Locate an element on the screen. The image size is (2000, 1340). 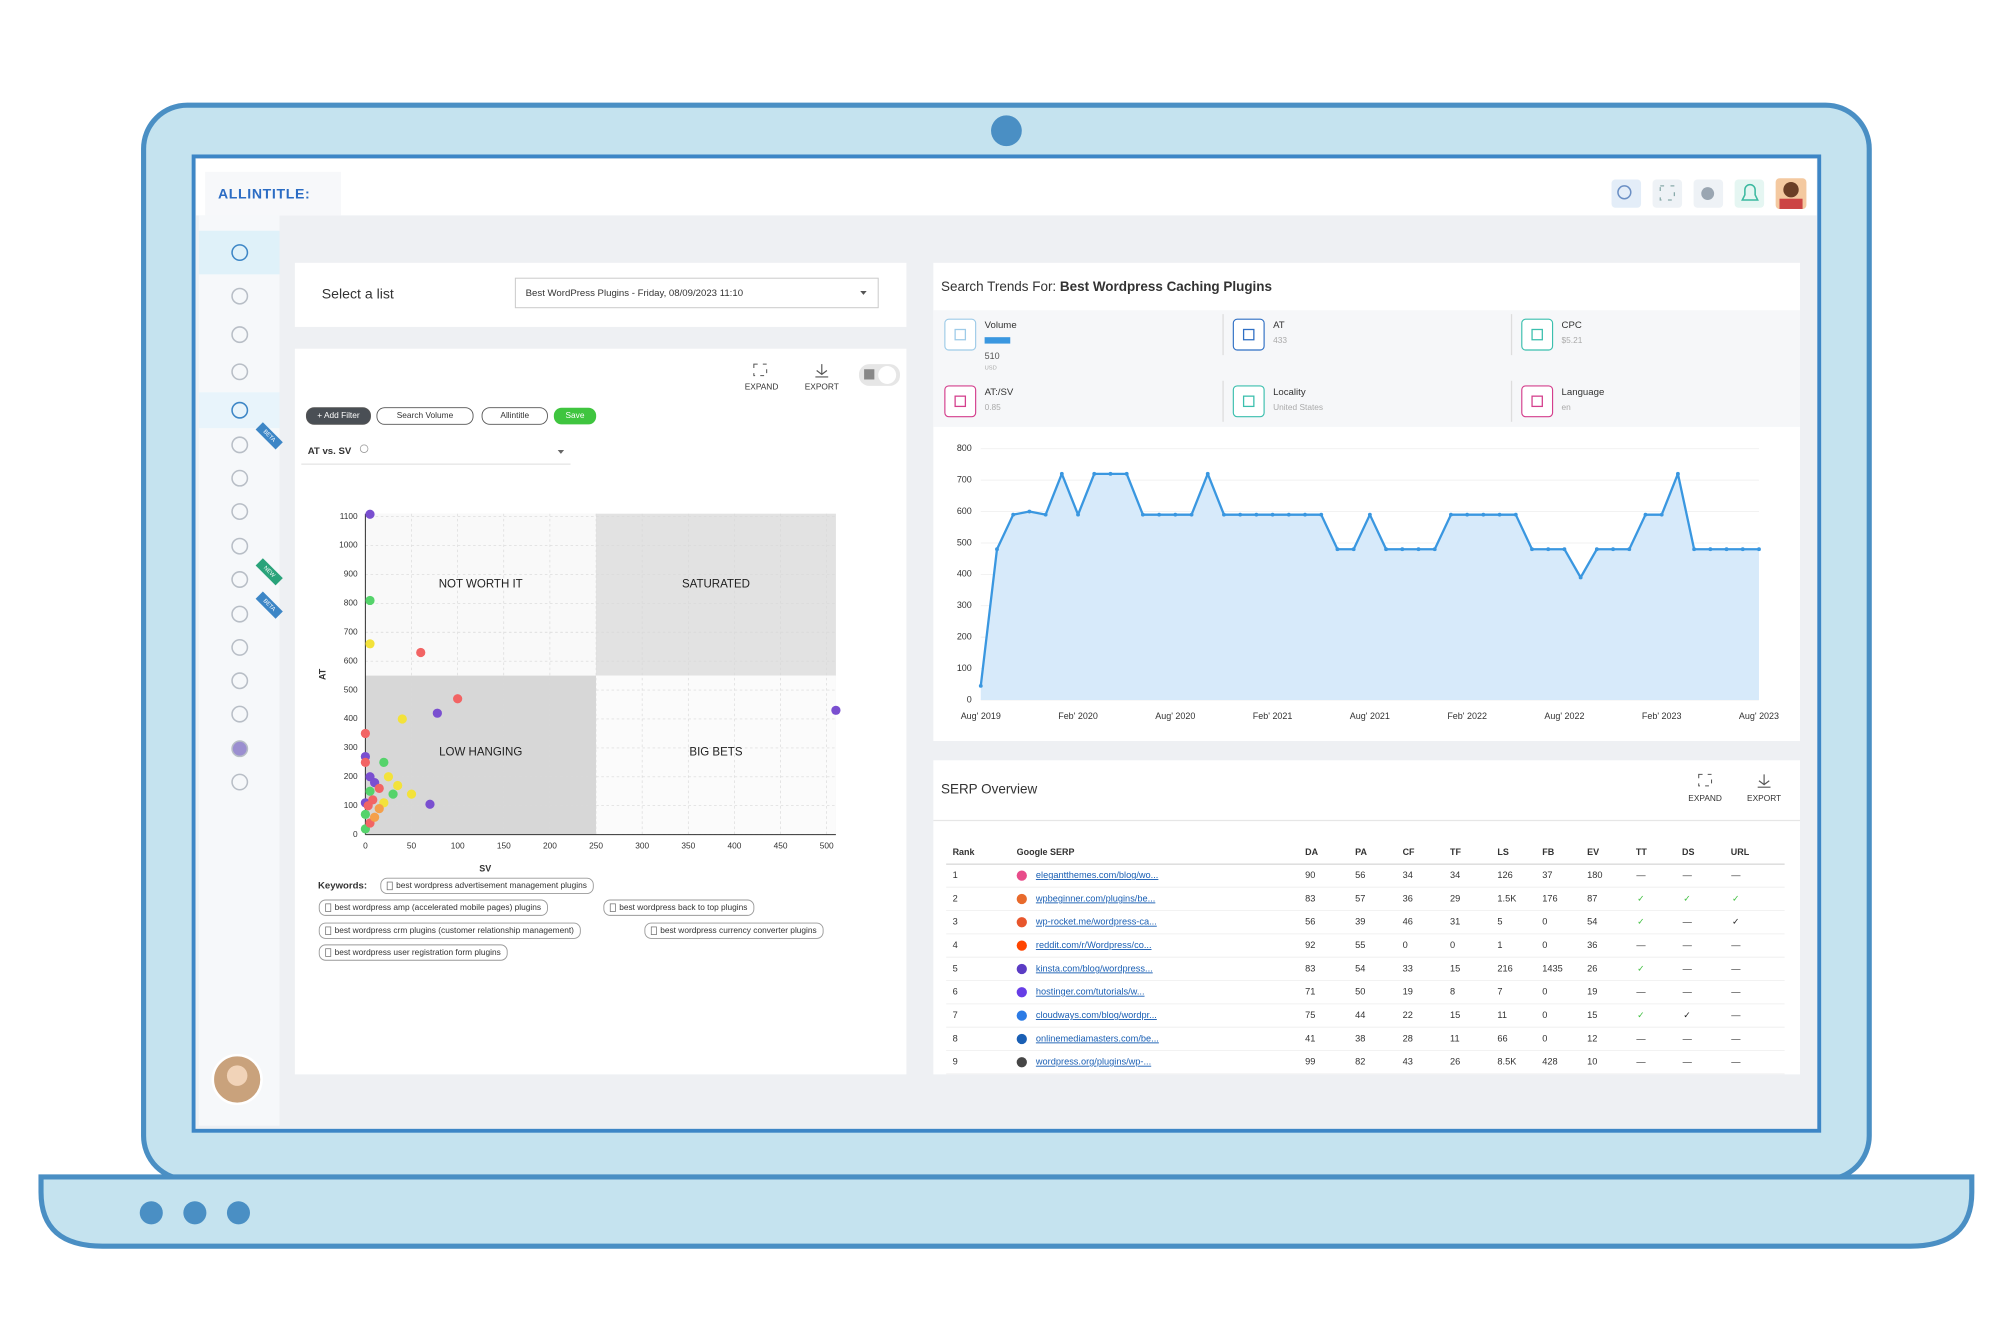
x-tick-label: Feb' 2022 is located at coordinates (1467, 716).